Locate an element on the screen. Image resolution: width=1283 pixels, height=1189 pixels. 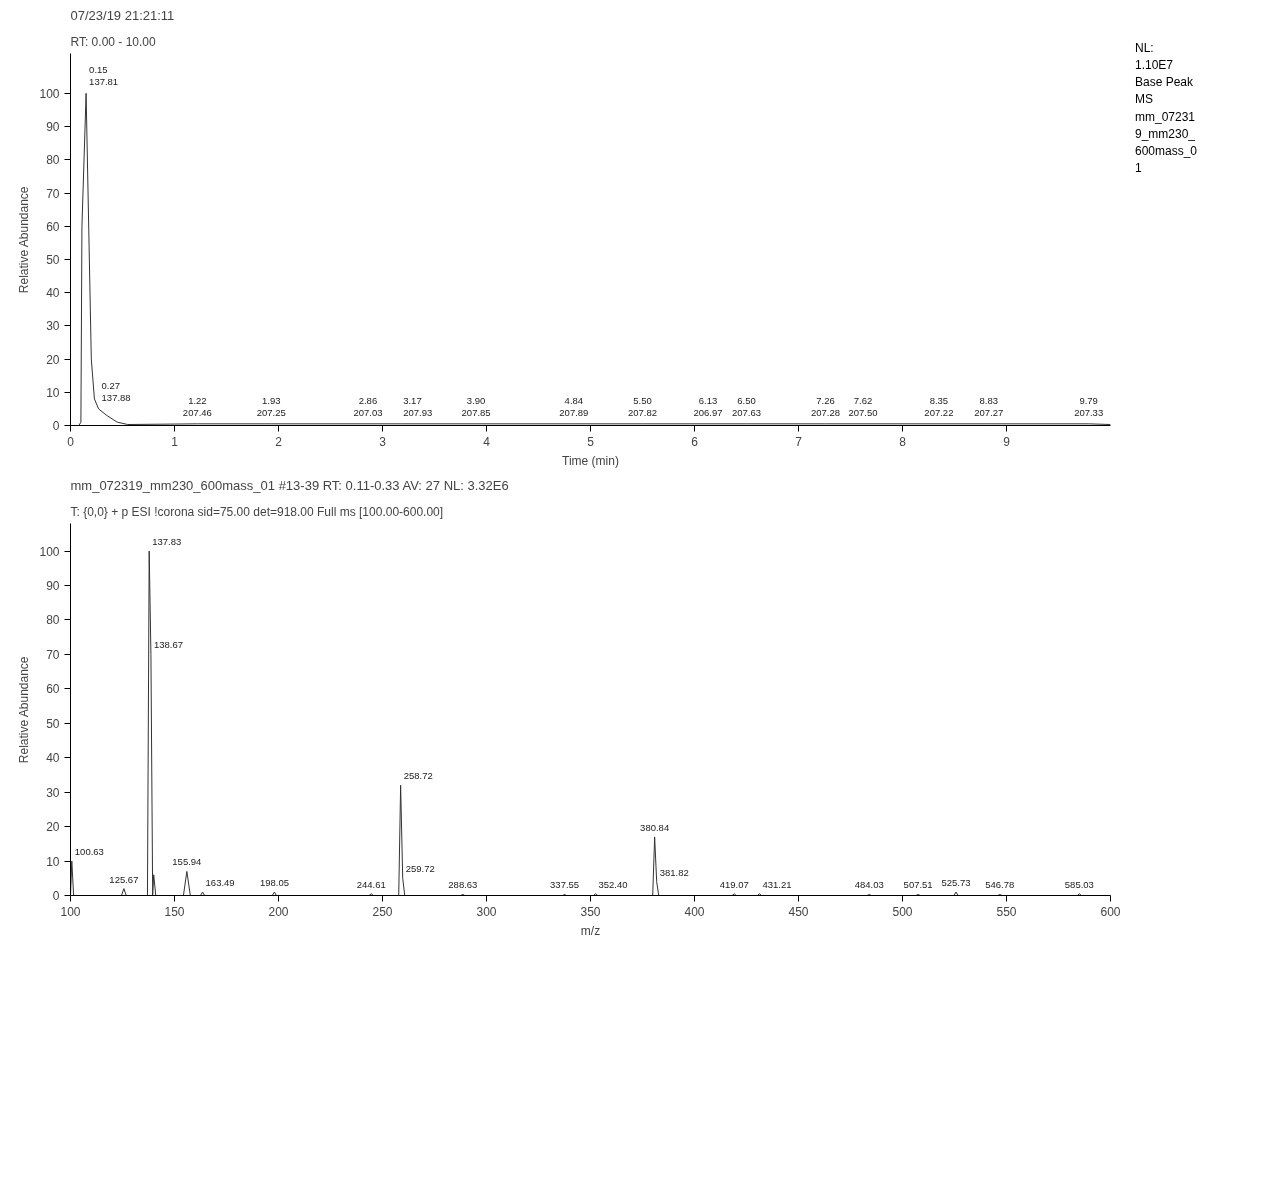
annotation: 7.26 207.28 is located at coordinates (826, 406).